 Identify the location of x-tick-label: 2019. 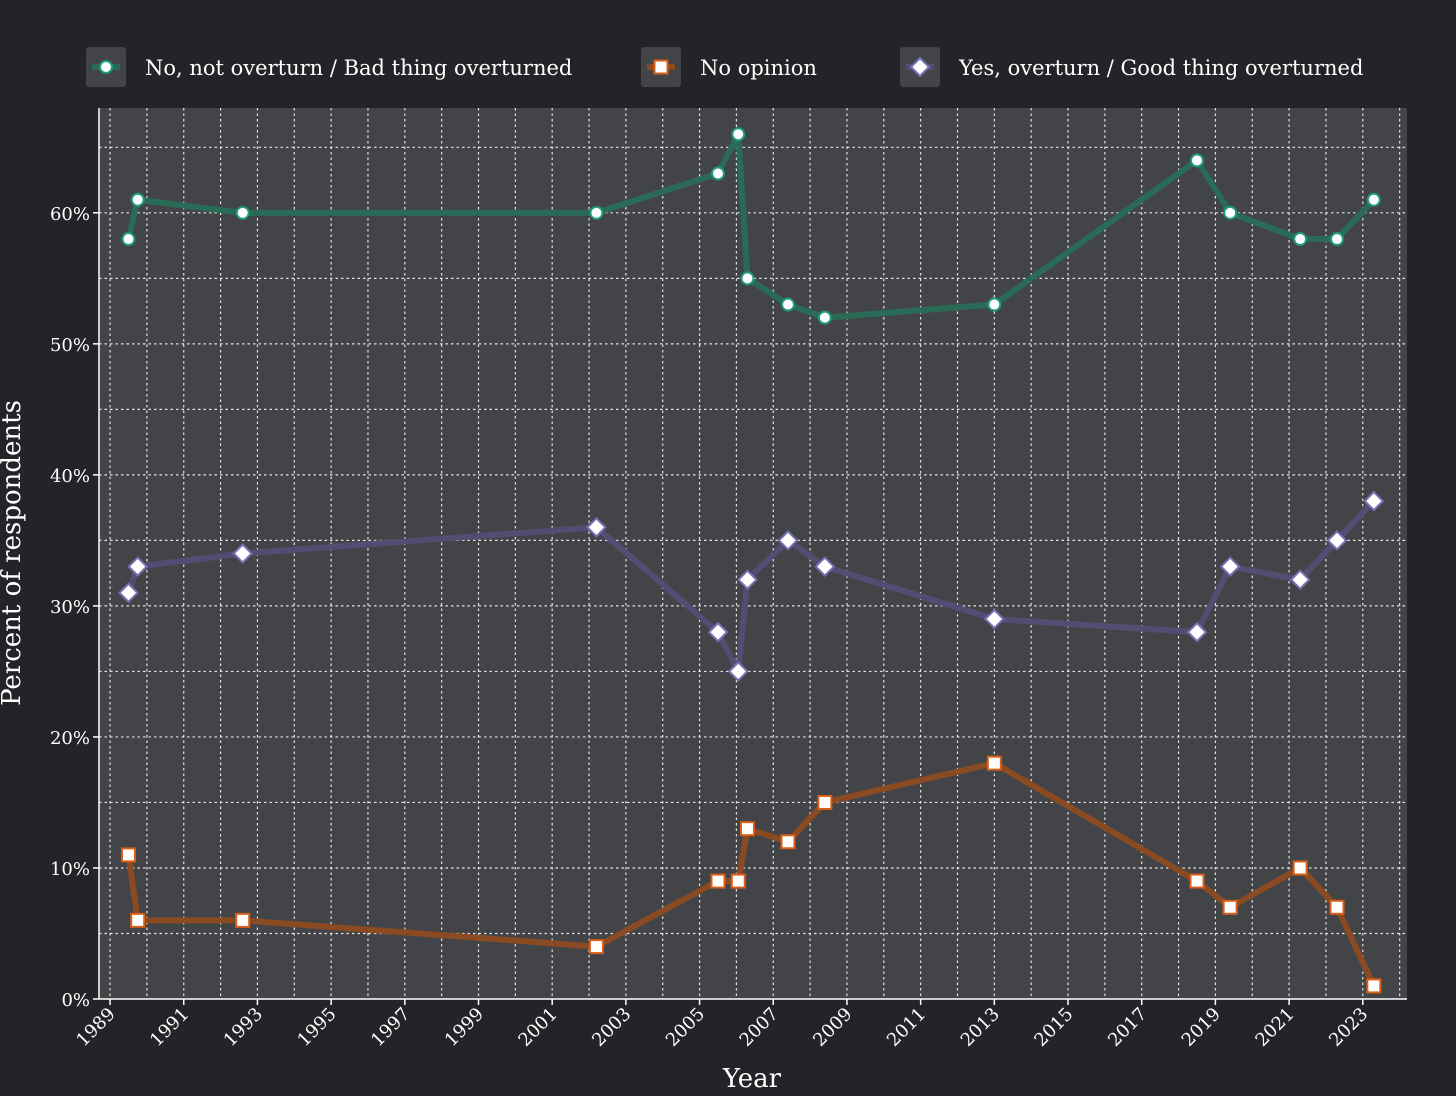
(1201, 1027).